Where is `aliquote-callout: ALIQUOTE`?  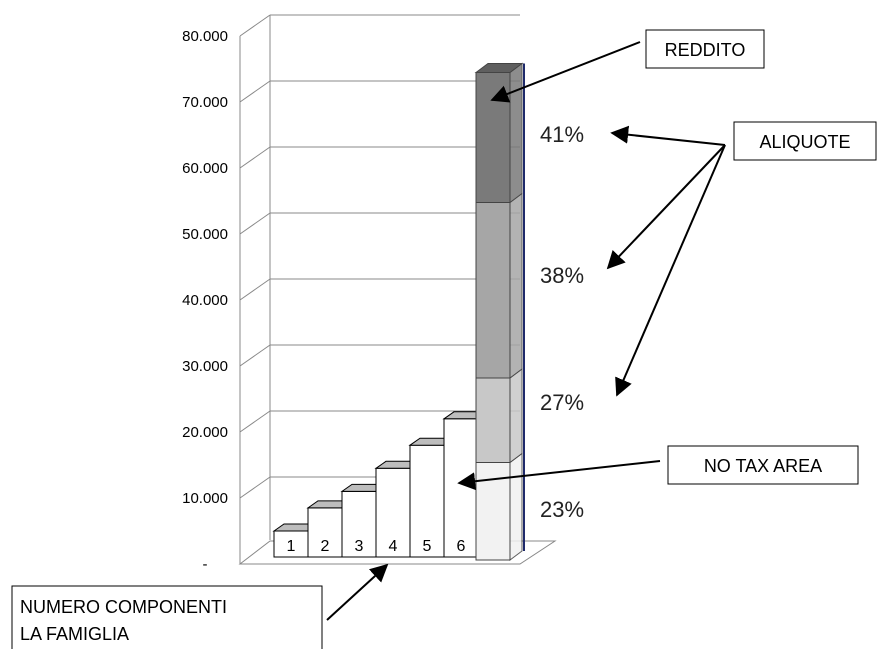
aliquote-callout: ALIQUOTE is located at coordinates (805, 141).